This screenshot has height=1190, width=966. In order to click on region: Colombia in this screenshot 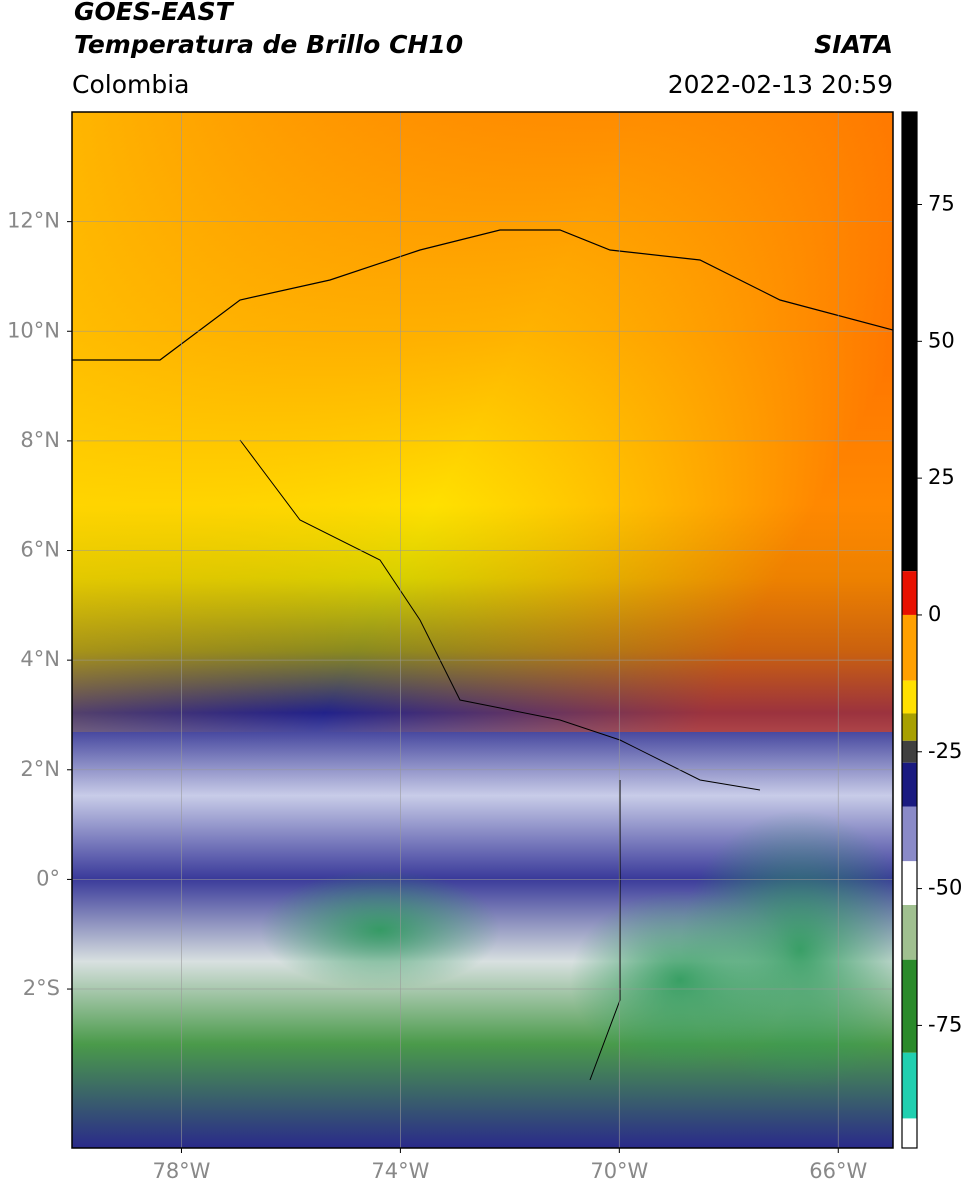, I will do `click(130, 84)`.